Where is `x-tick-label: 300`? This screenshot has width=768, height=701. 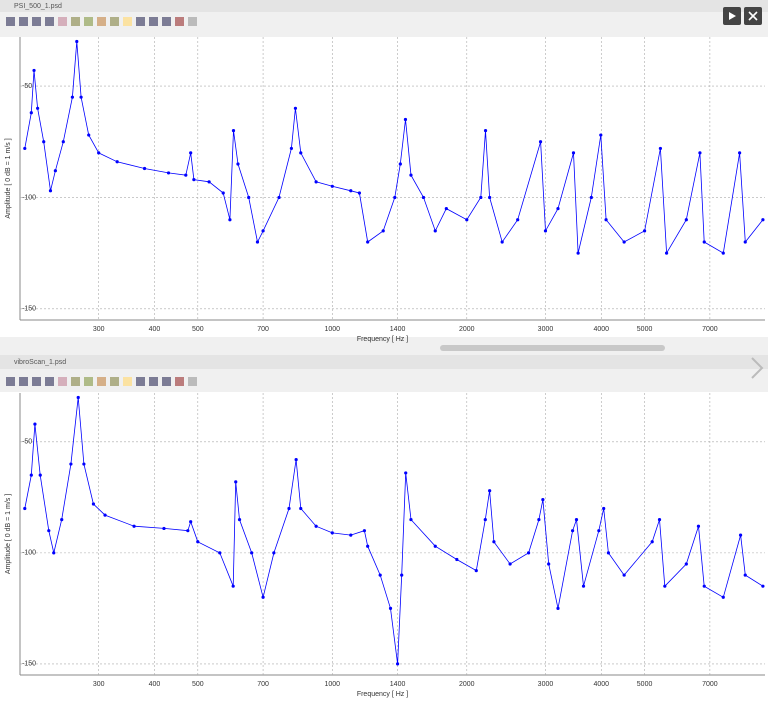 x-tick-label: 300 is located at coordinates (99, 684).